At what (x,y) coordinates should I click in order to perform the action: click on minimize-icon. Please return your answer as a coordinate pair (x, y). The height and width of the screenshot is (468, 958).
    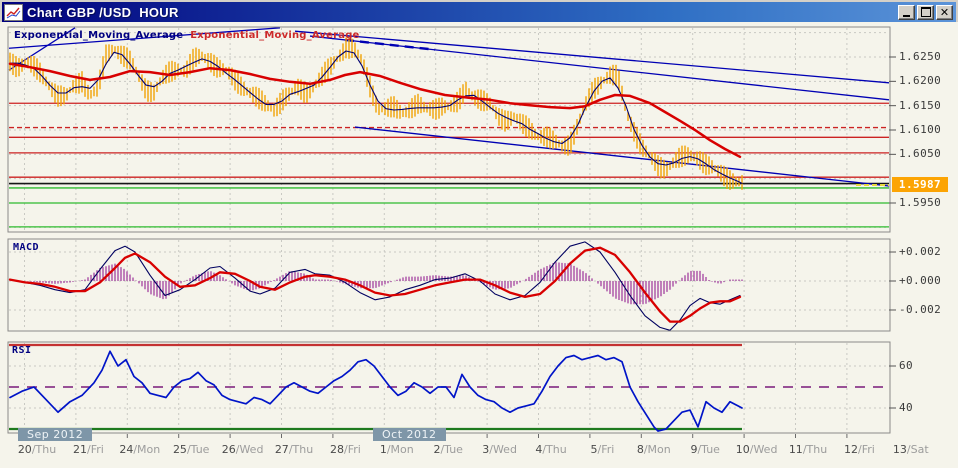
    Looking at the image, I should click on (906, 15).